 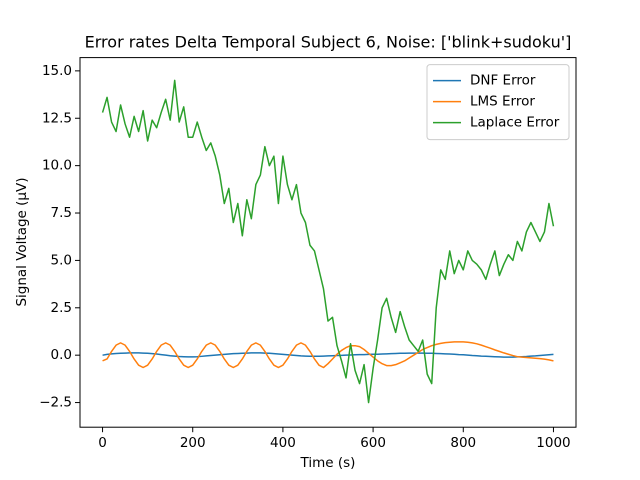 What do you see at coordinates (57, 166) in the screenshot?
I see `y-tick-label: 10.0` at bounding box center [57, 166].